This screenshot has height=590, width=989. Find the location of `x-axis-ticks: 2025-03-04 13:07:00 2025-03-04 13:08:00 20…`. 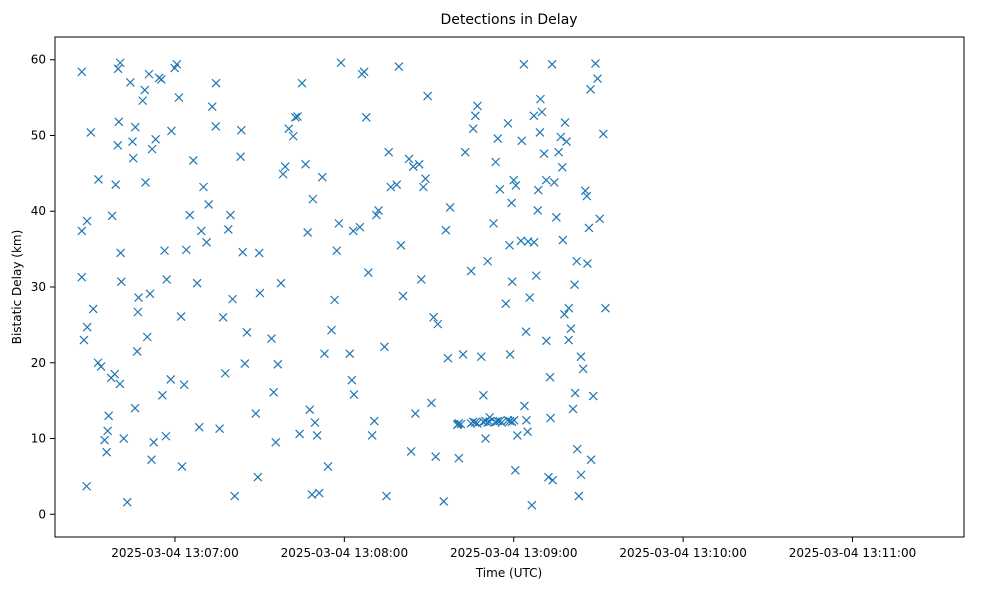

x-axis-ticks: 2025-03-04 13:07:00 2025-03-04 13:08:00 20… is located at coordinates (513, 548).